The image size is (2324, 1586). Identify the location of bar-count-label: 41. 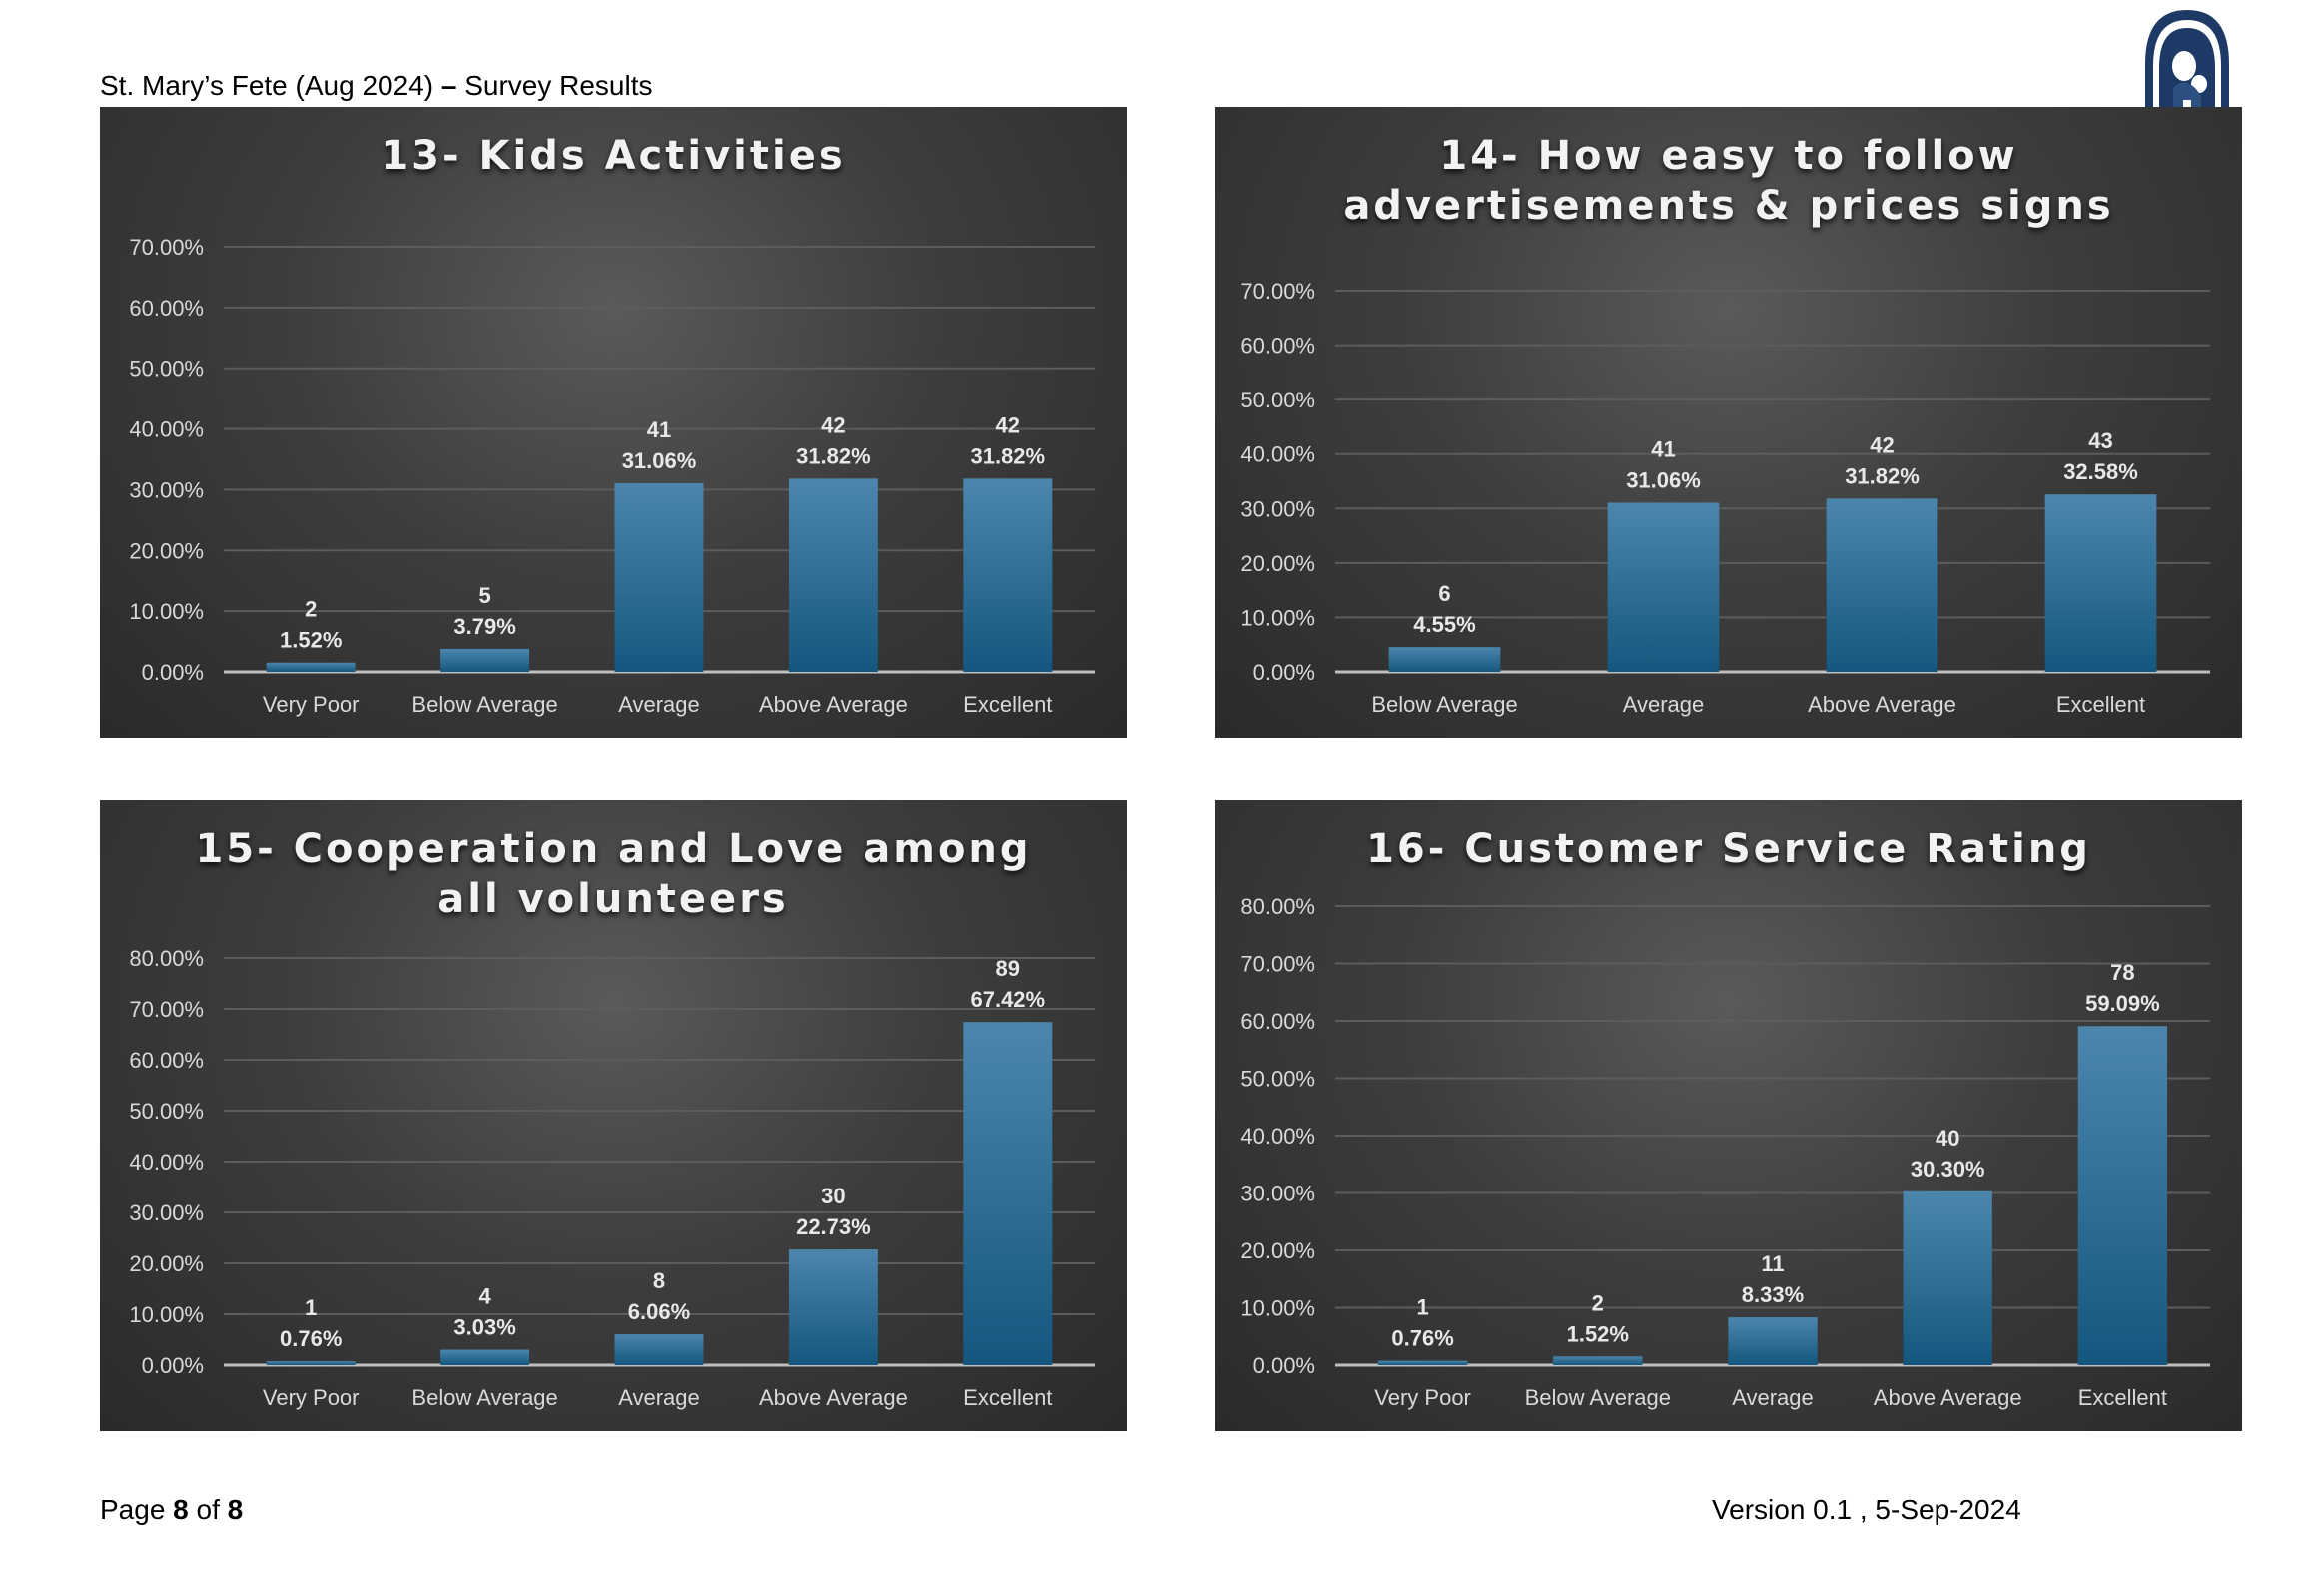
(659, 429).